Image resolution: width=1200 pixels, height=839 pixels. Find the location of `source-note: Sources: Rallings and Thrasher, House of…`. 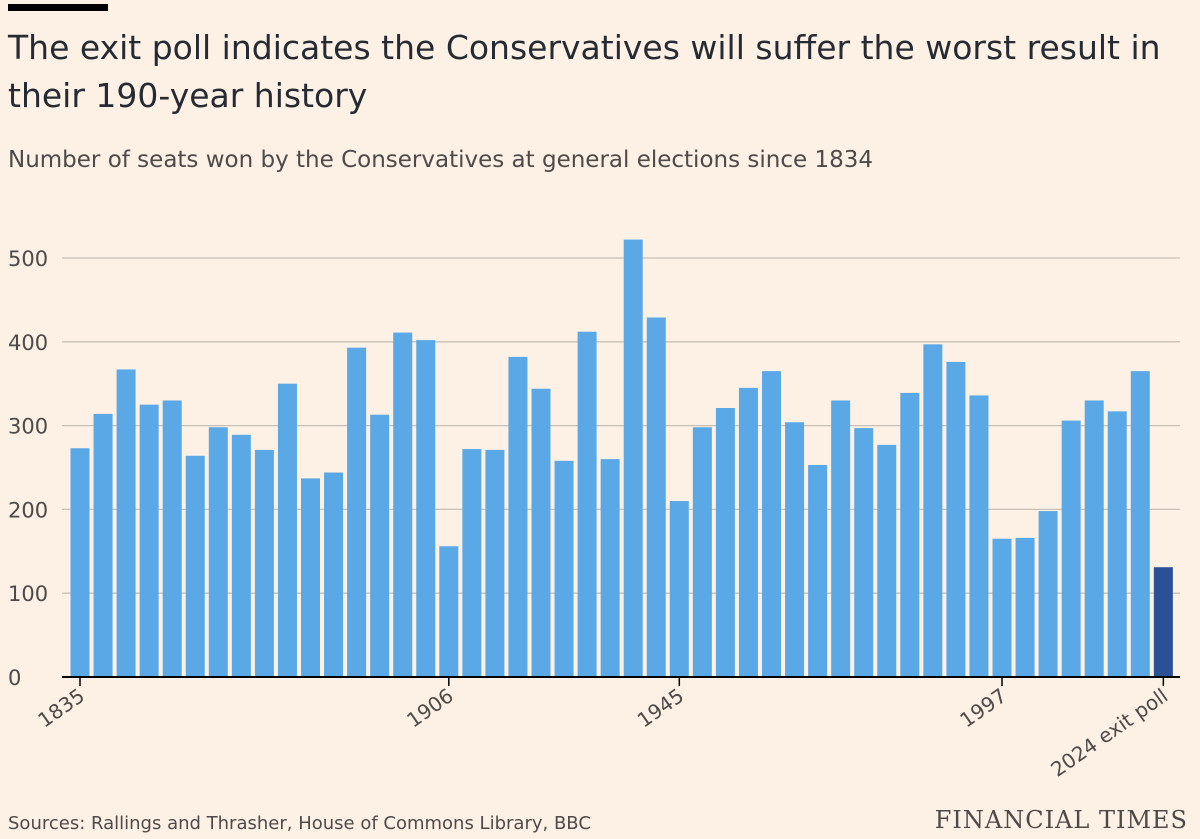

source-note: Sources: Rallings and Thrasher, House of… is located at coordinates (299, 823).